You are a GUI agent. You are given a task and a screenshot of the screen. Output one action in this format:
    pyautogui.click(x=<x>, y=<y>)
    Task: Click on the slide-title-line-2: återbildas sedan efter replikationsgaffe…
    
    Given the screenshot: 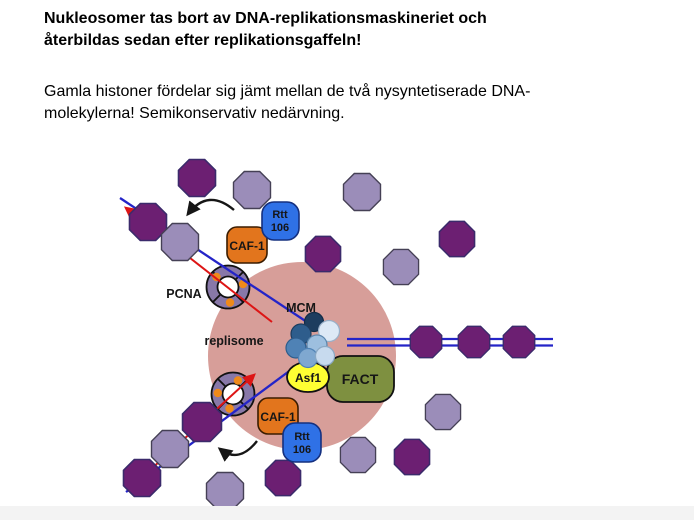 What is the action you would take?
    pyautogui.click(x=203, y=40)
    